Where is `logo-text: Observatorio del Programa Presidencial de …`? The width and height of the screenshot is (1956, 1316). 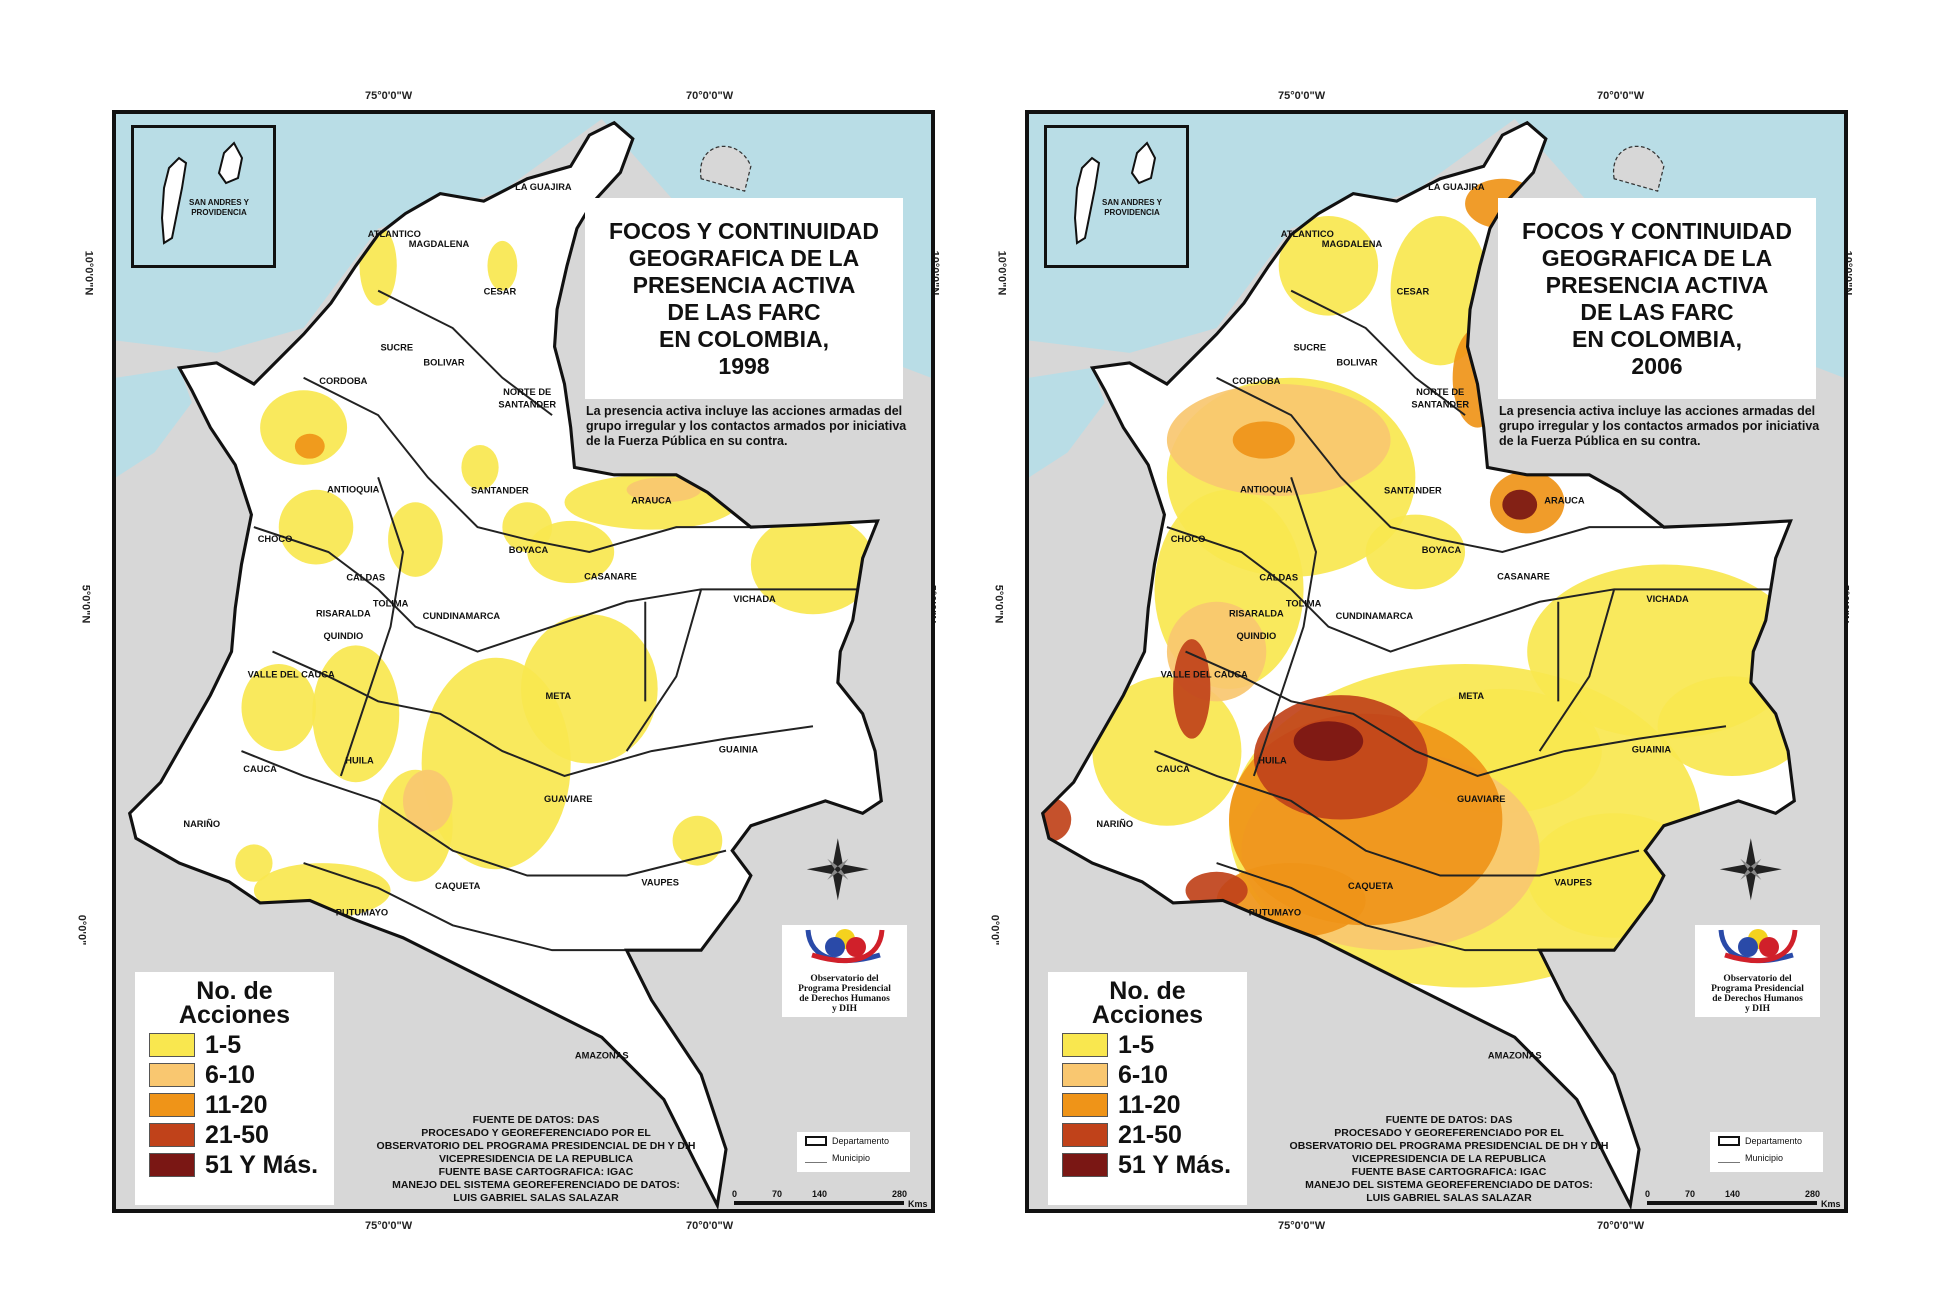 logo-text: Observatorio del Programa Presidencial de … is located at coordinates (844, 994).